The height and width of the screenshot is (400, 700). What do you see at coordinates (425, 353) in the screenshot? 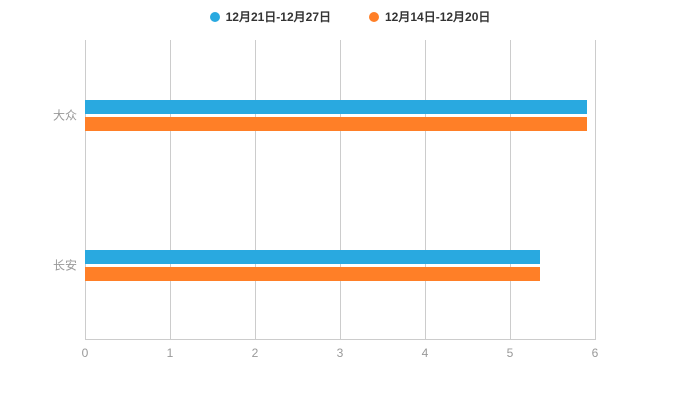
I see `x-tick-label: 4` at bounding box center [425, 353].